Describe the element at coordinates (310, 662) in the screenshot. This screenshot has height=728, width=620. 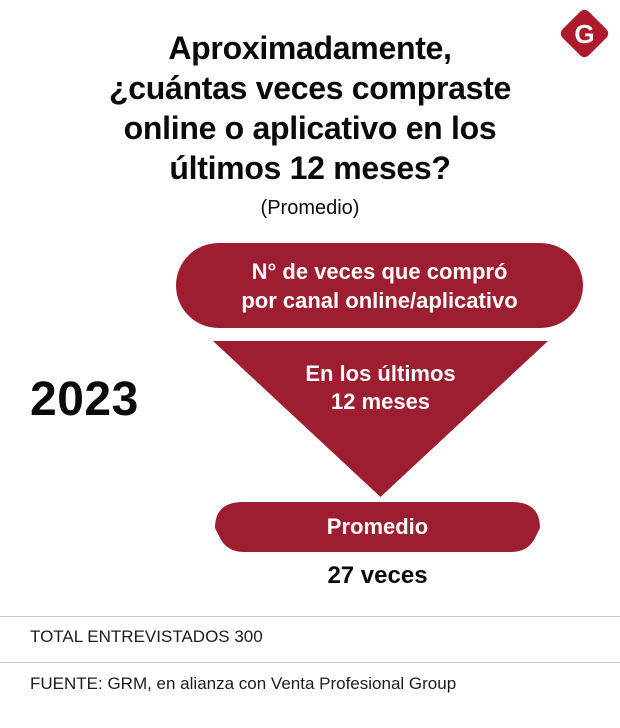
I see `divider-bottom` at that location.